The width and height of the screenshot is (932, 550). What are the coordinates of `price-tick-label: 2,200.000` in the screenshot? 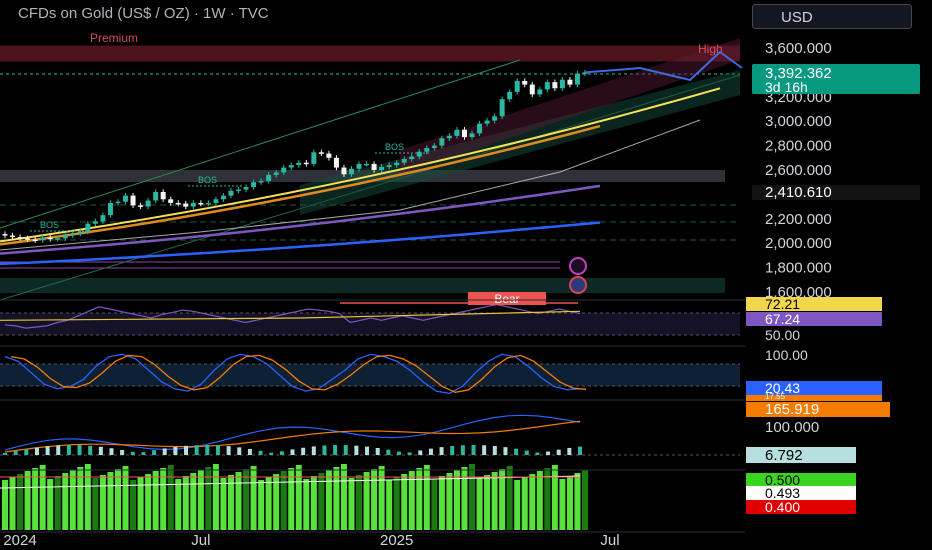 It's located at (798, 219).